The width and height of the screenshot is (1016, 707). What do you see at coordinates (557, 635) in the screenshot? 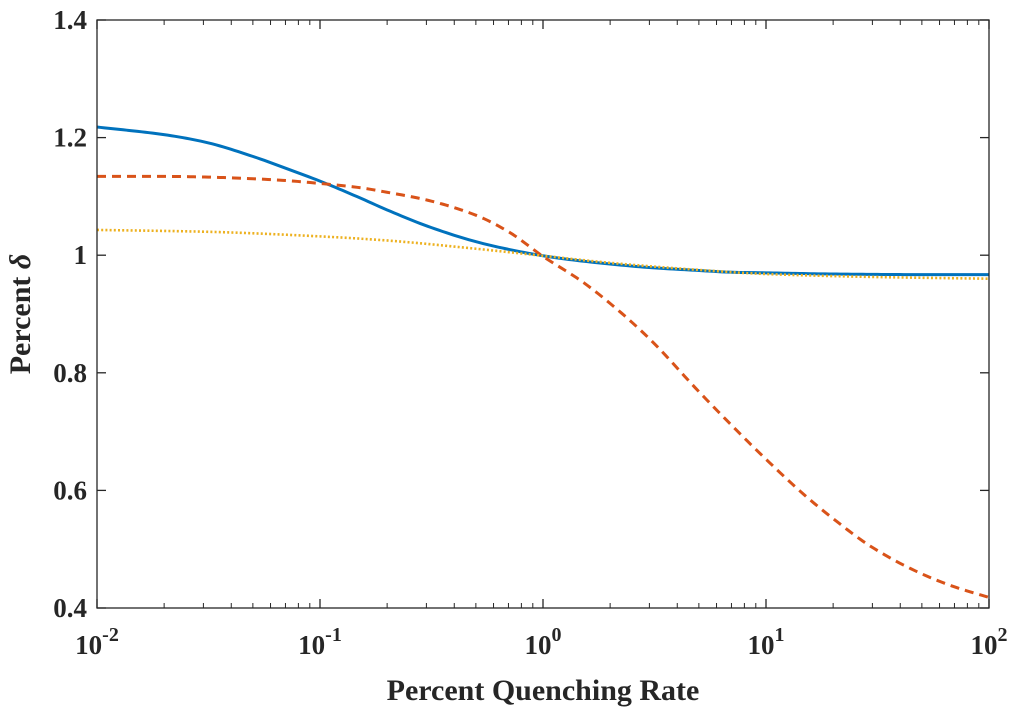
I see `x-tick-exponent: 0` at bounding box center [557, 635].